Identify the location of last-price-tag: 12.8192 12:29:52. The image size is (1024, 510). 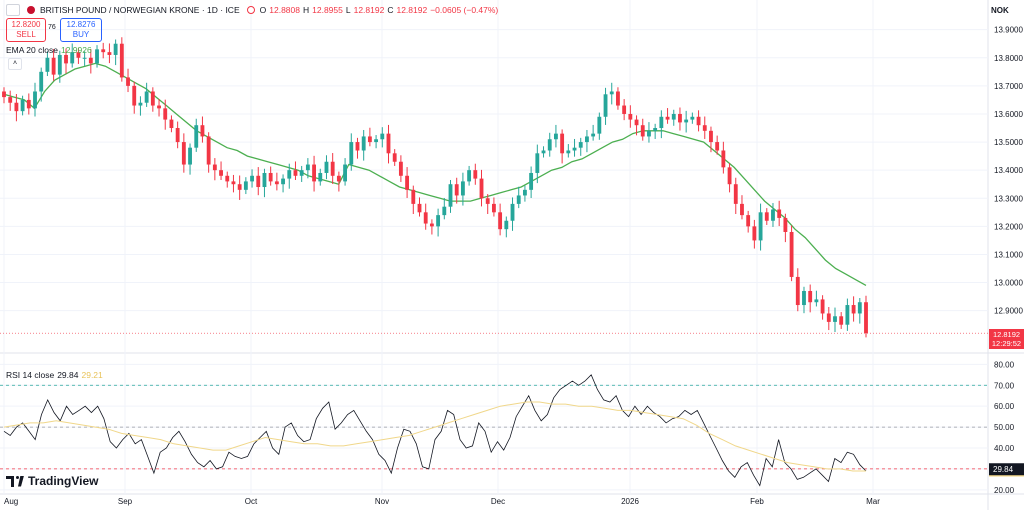
(1006, 339).